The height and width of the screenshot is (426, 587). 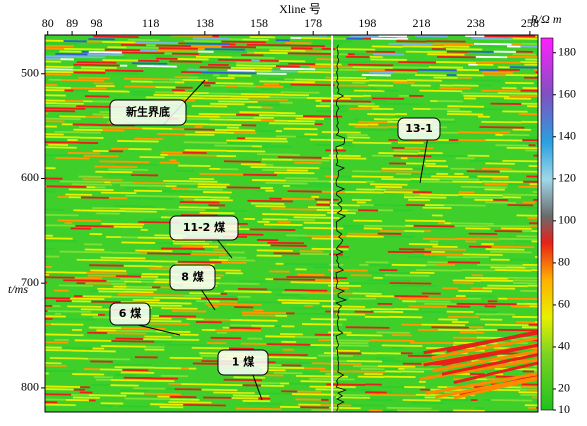 What do you see at coordinates (259, 23) in the screenshot?
I see `x-tick-label: 158` at bounding box center [259, 23].